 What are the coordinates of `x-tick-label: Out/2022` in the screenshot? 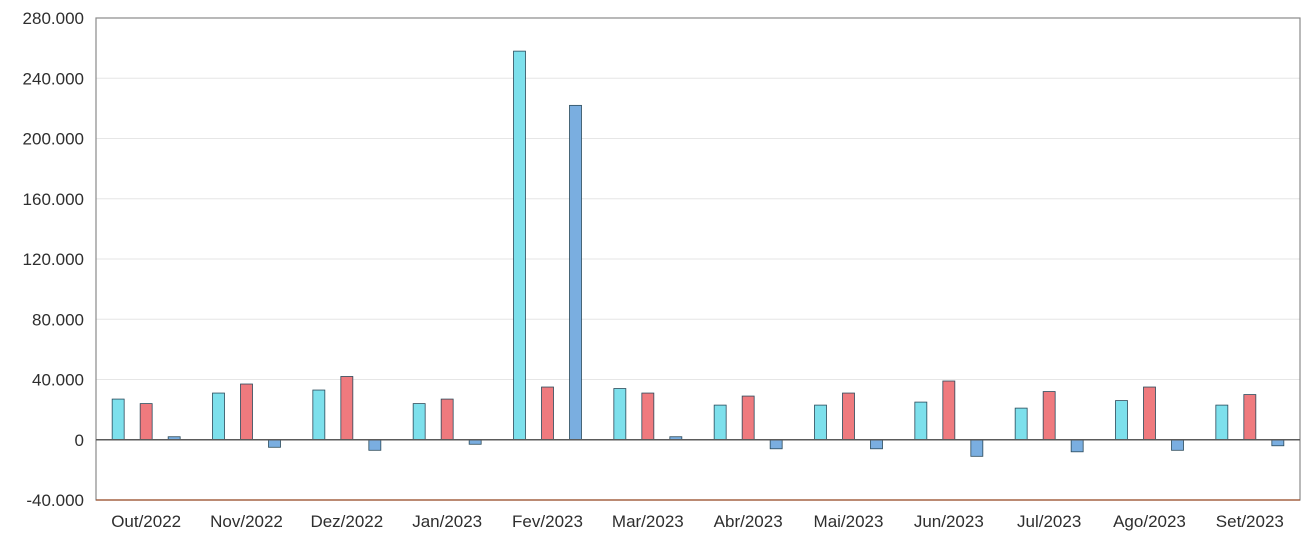 It's located at (146, 521).